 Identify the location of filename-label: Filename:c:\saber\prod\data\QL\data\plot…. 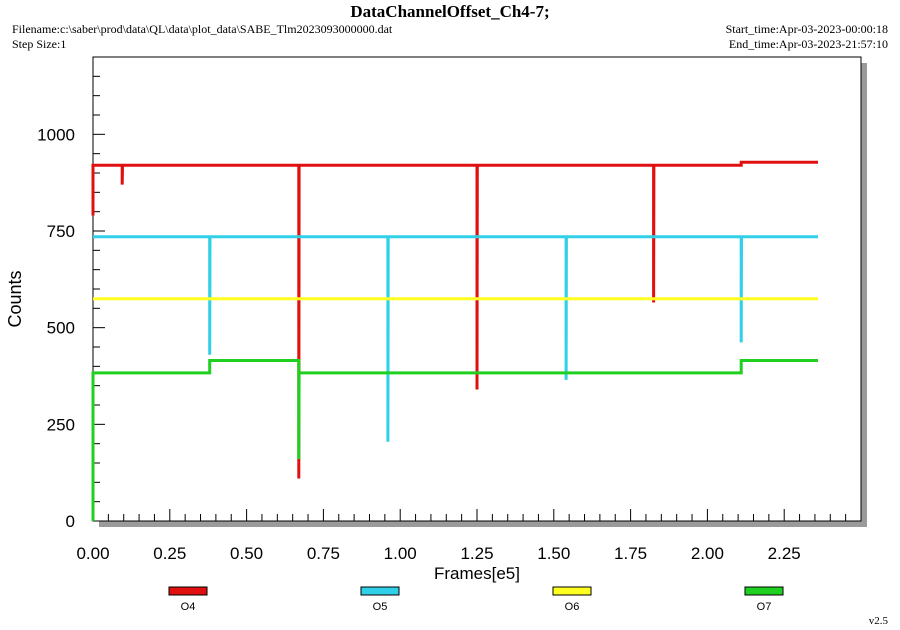
(202, 29).